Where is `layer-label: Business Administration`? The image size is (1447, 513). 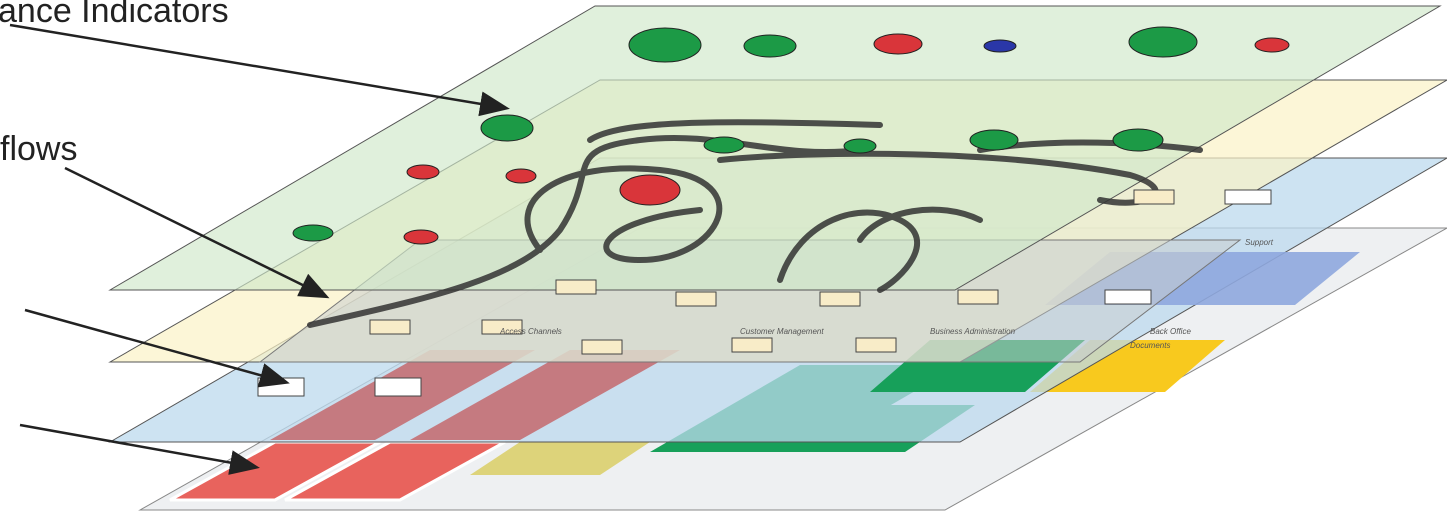 layer-label: Business Administration is located at coordinates (973, 331).